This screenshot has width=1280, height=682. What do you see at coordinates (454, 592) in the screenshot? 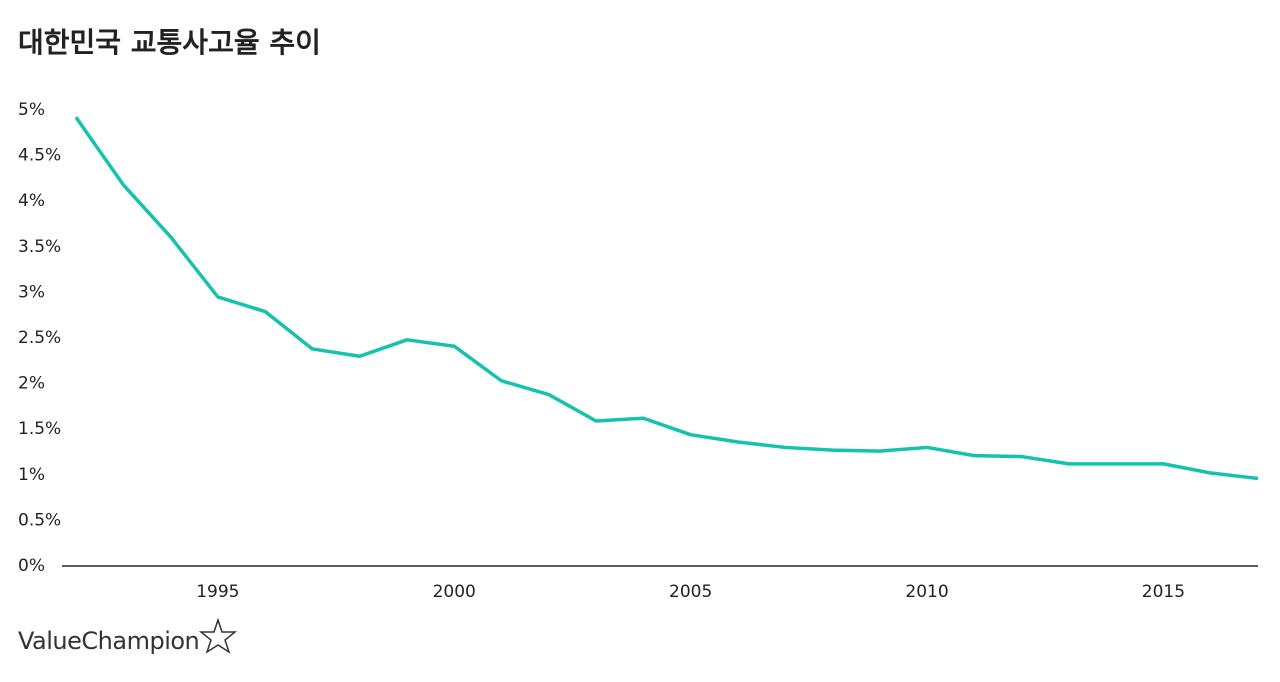
I see `x-tick-label: 2000` at bounding box center [454, 592].